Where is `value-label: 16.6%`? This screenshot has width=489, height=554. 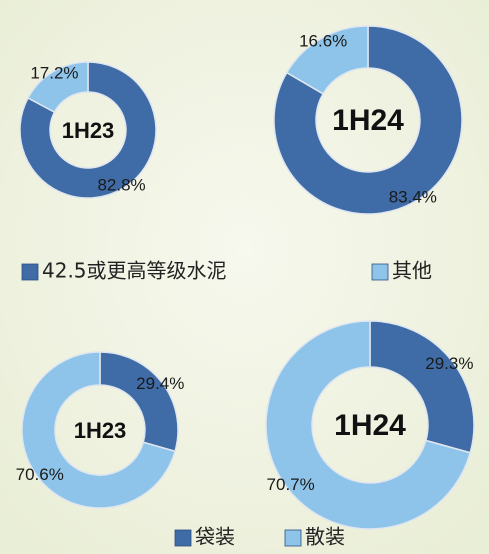
value-label: 16.6% is located at coordinates (323, 41).